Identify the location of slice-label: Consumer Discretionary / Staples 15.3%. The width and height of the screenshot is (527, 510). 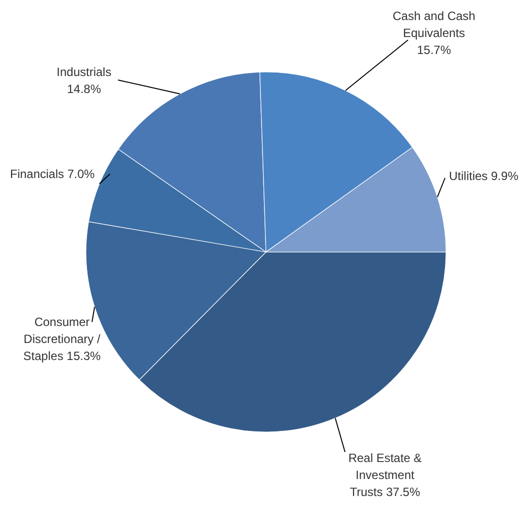
(62, 339).